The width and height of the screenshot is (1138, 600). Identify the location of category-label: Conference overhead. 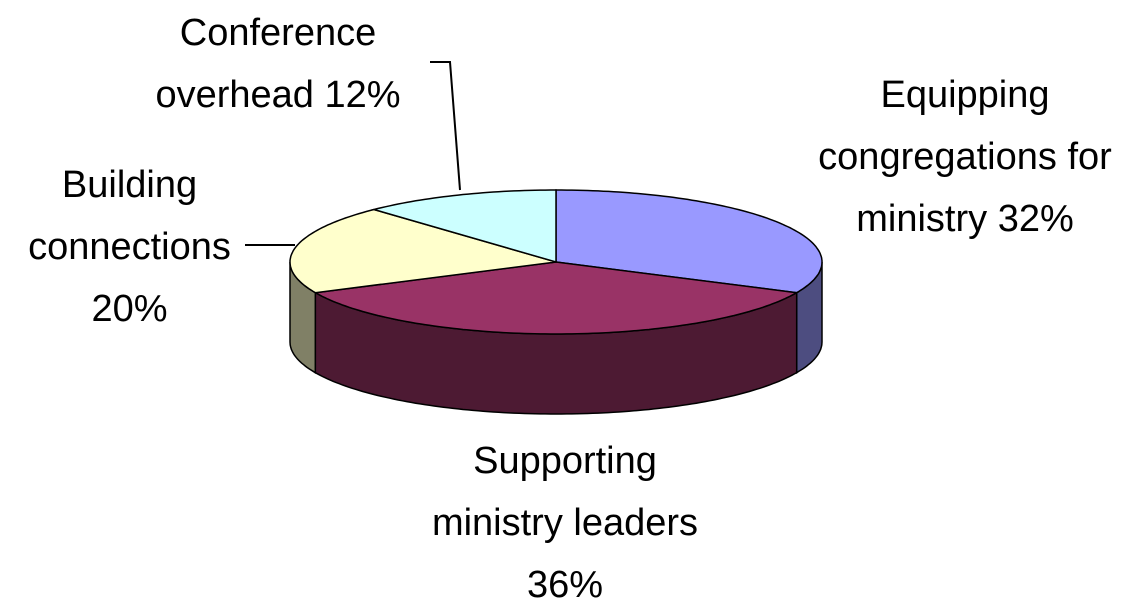
(266, 64).